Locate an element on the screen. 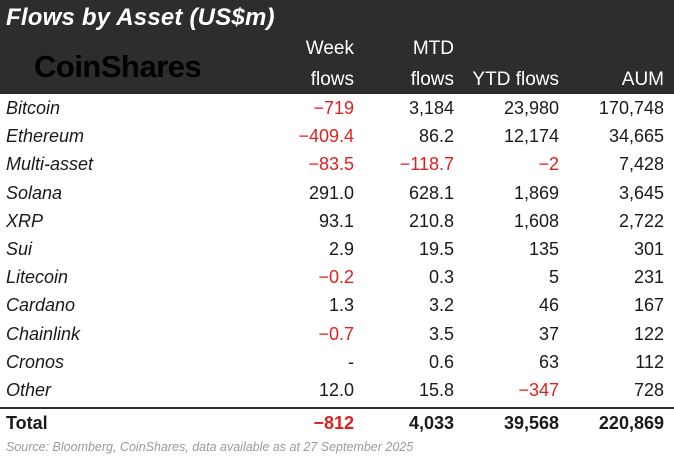 Image resolution: width=674 pixels, height=461 pixels. aum-value: 301 is located at coordinates (648, 248).